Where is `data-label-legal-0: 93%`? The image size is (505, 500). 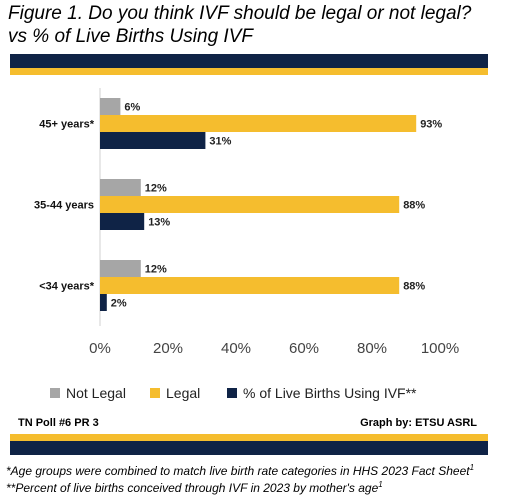
data-label-legal-0: 93% is located at coordinates (431, 125).